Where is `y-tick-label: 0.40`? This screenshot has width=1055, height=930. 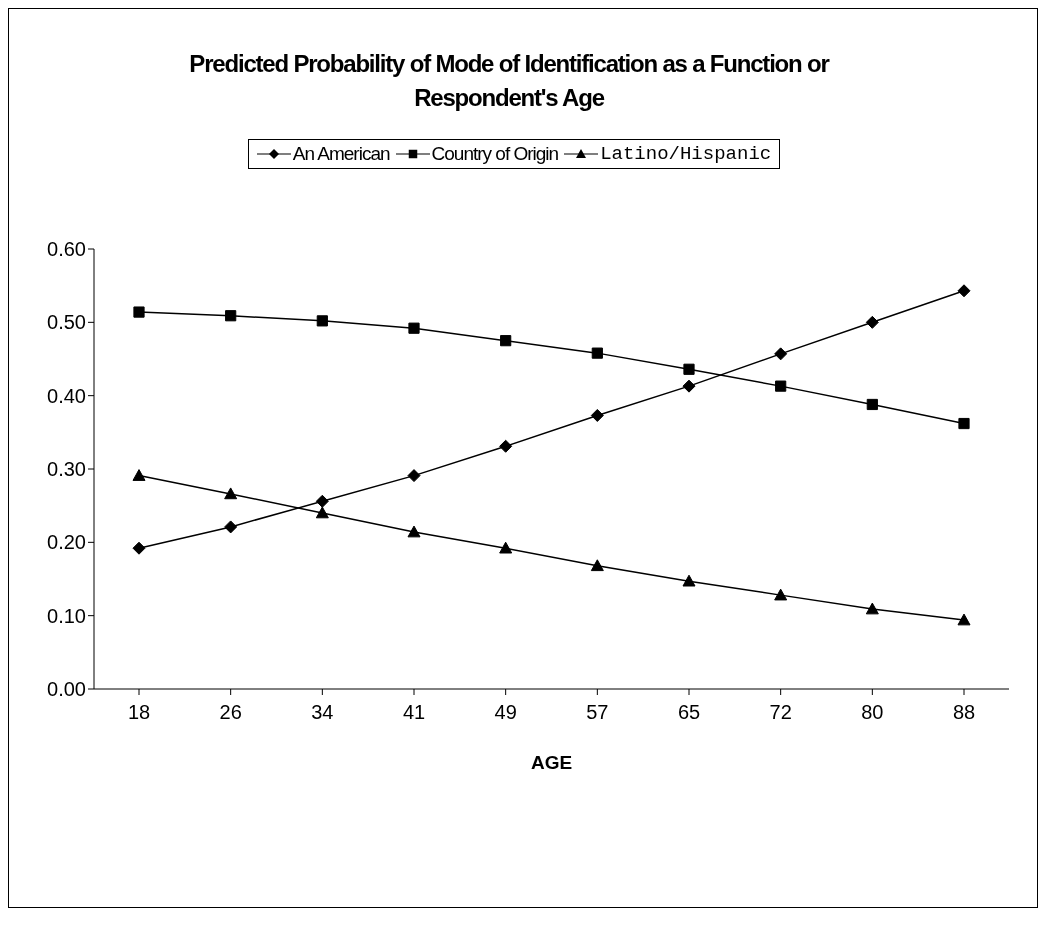
y-tick-label: 0.40 is located at coordinates (66, 395).